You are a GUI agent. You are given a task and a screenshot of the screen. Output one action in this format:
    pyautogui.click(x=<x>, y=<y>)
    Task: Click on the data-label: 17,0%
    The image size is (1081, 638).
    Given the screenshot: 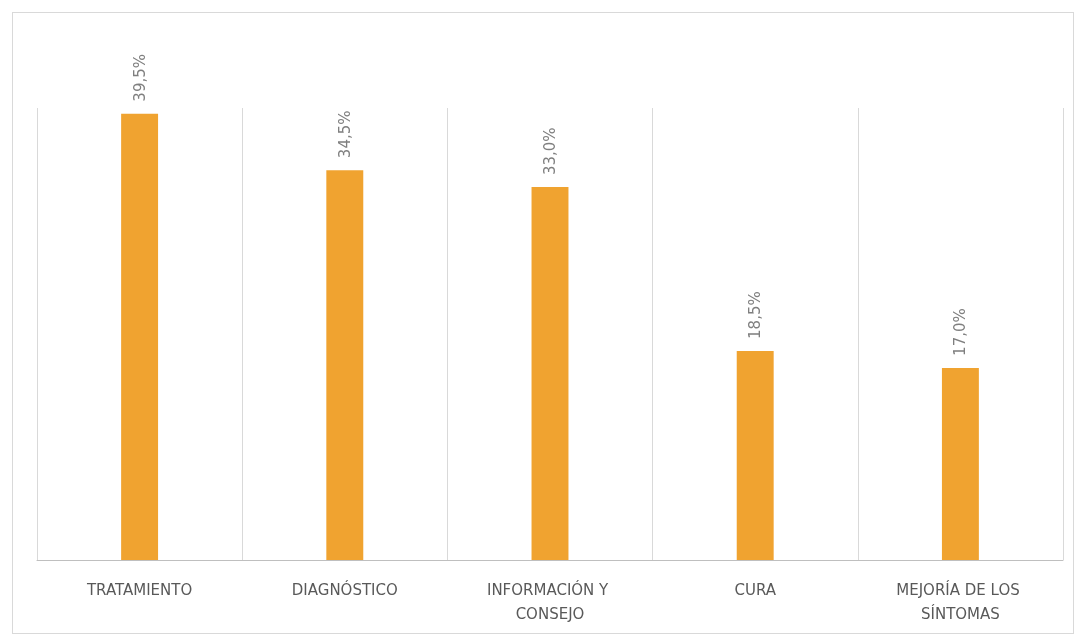 What is the action you would take?
    pyautogui.click(x=960, y=332)
    